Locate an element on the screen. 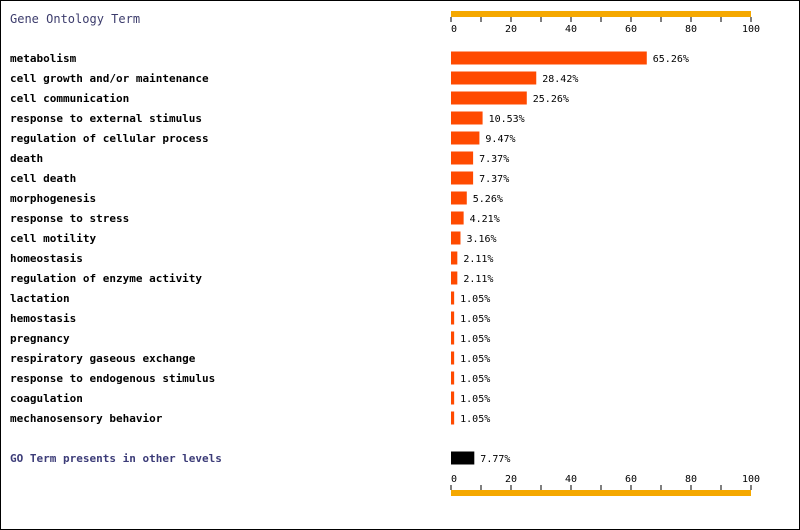 The image size is (800, 530). category-label: response to external stimulus is located at coordinates (106, 118).